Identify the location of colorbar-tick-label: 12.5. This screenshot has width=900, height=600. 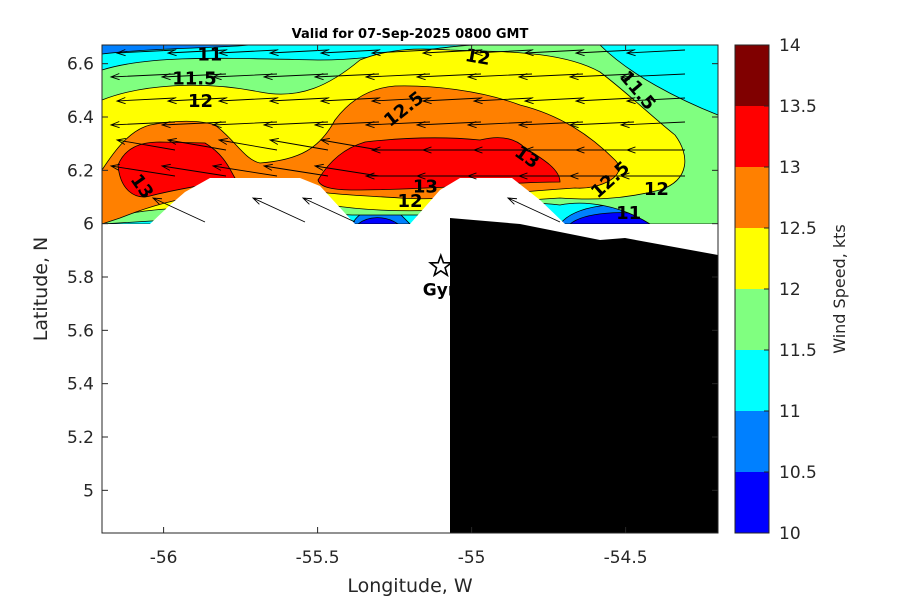
(798, 229).